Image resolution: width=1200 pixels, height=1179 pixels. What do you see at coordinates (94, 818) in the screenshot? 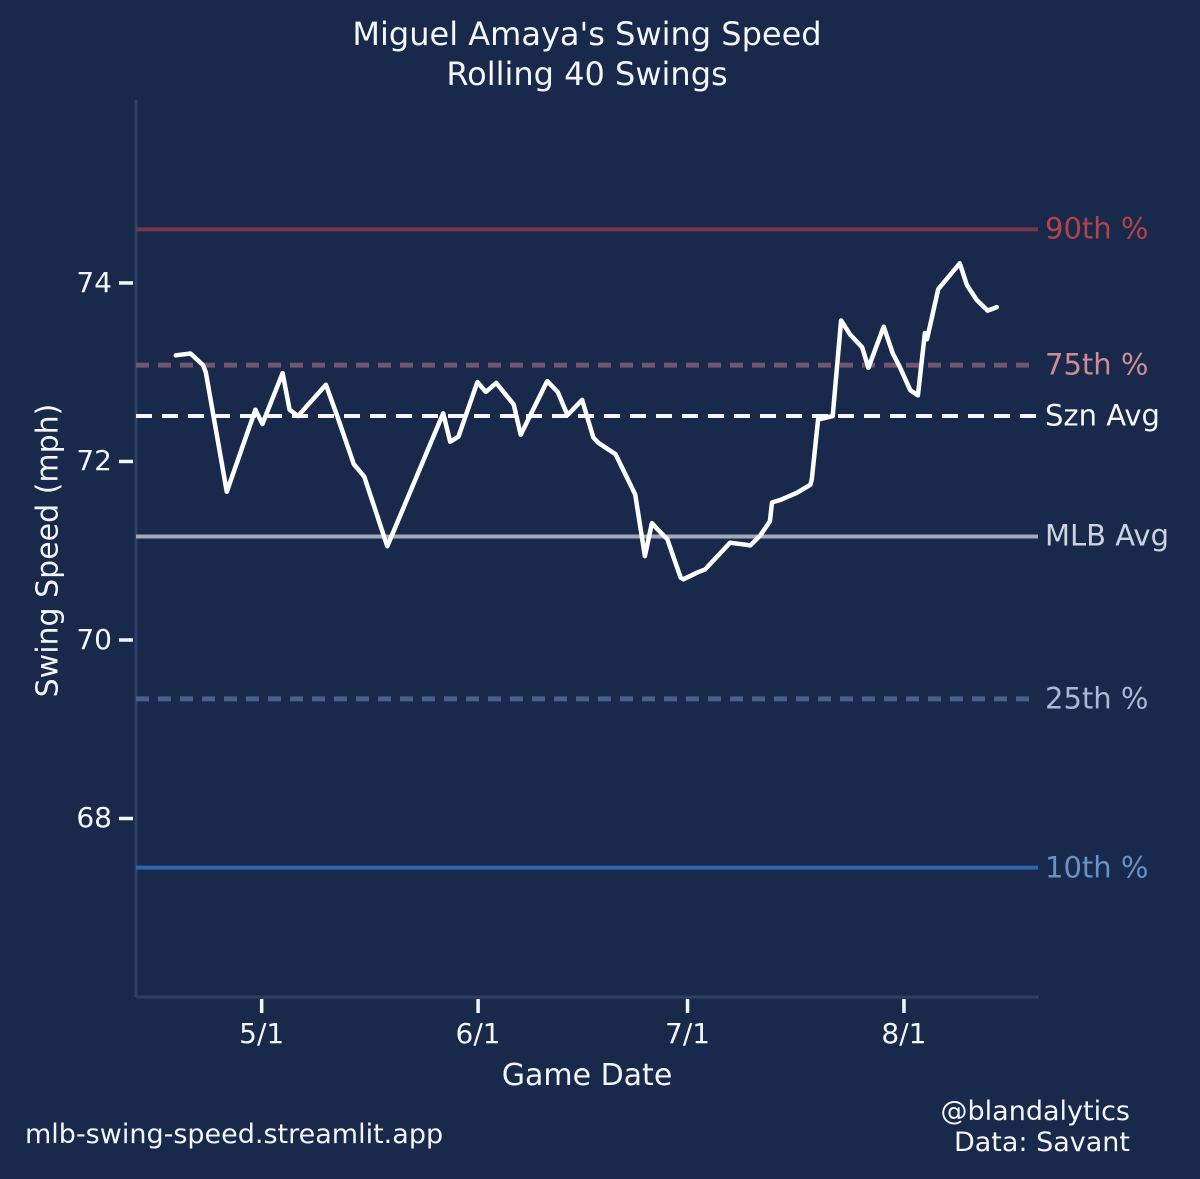
I see `y-tick-label: 68` at bounding box center [94, 818].